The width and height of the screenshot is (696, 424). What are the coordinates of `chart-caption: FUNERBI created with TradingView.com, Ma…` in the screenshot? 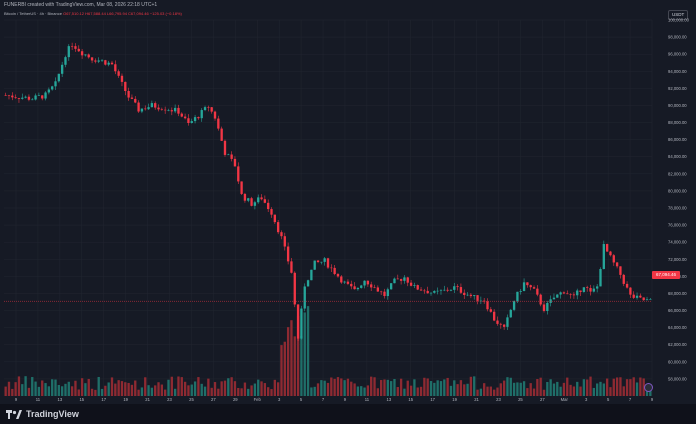 It's located at (81, 5).